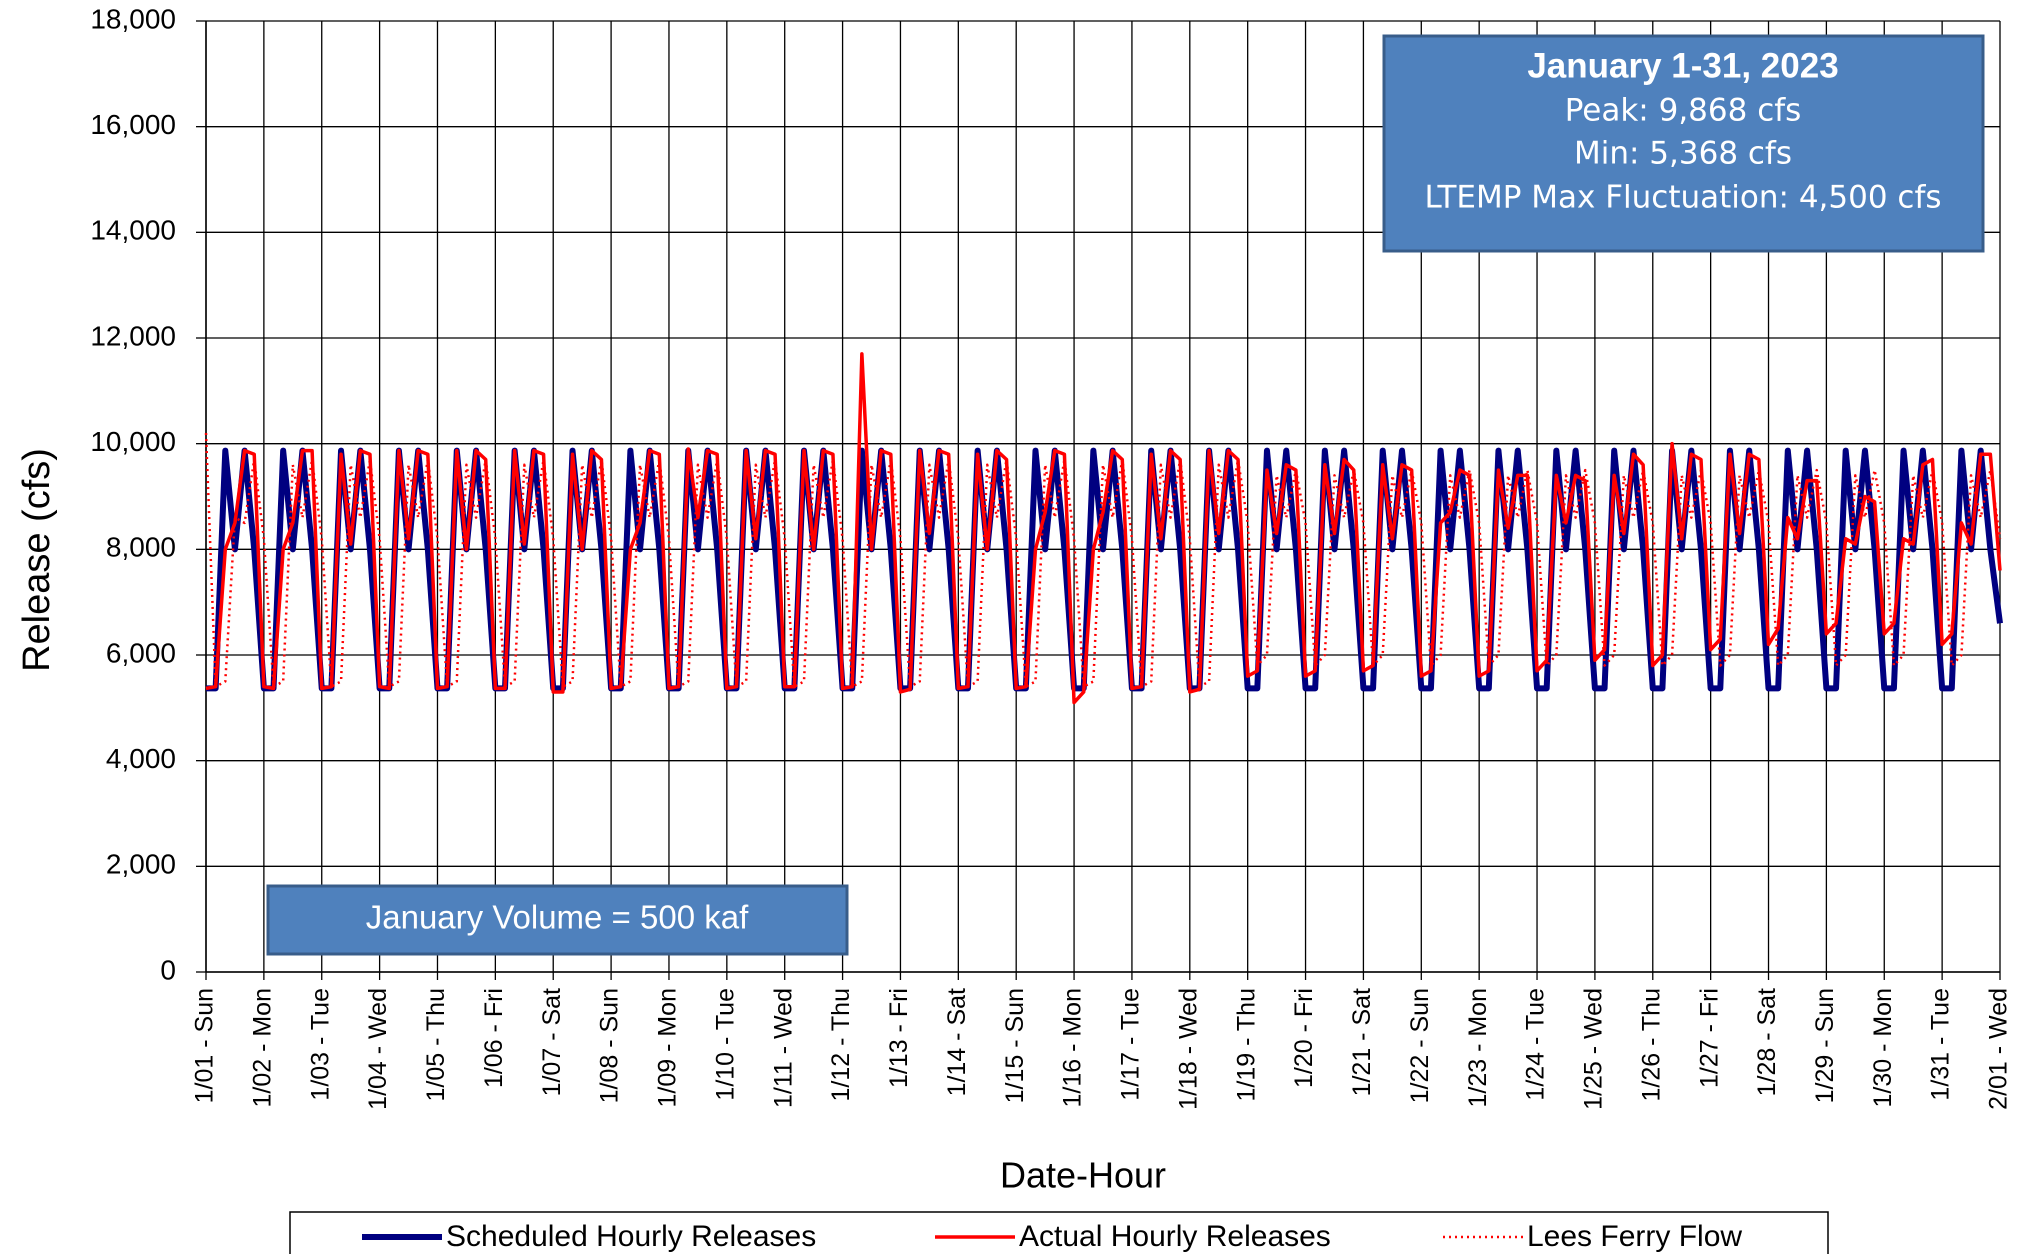  I want to click on x-tick-label: 1/09 - Mon, so click(668, 1048).